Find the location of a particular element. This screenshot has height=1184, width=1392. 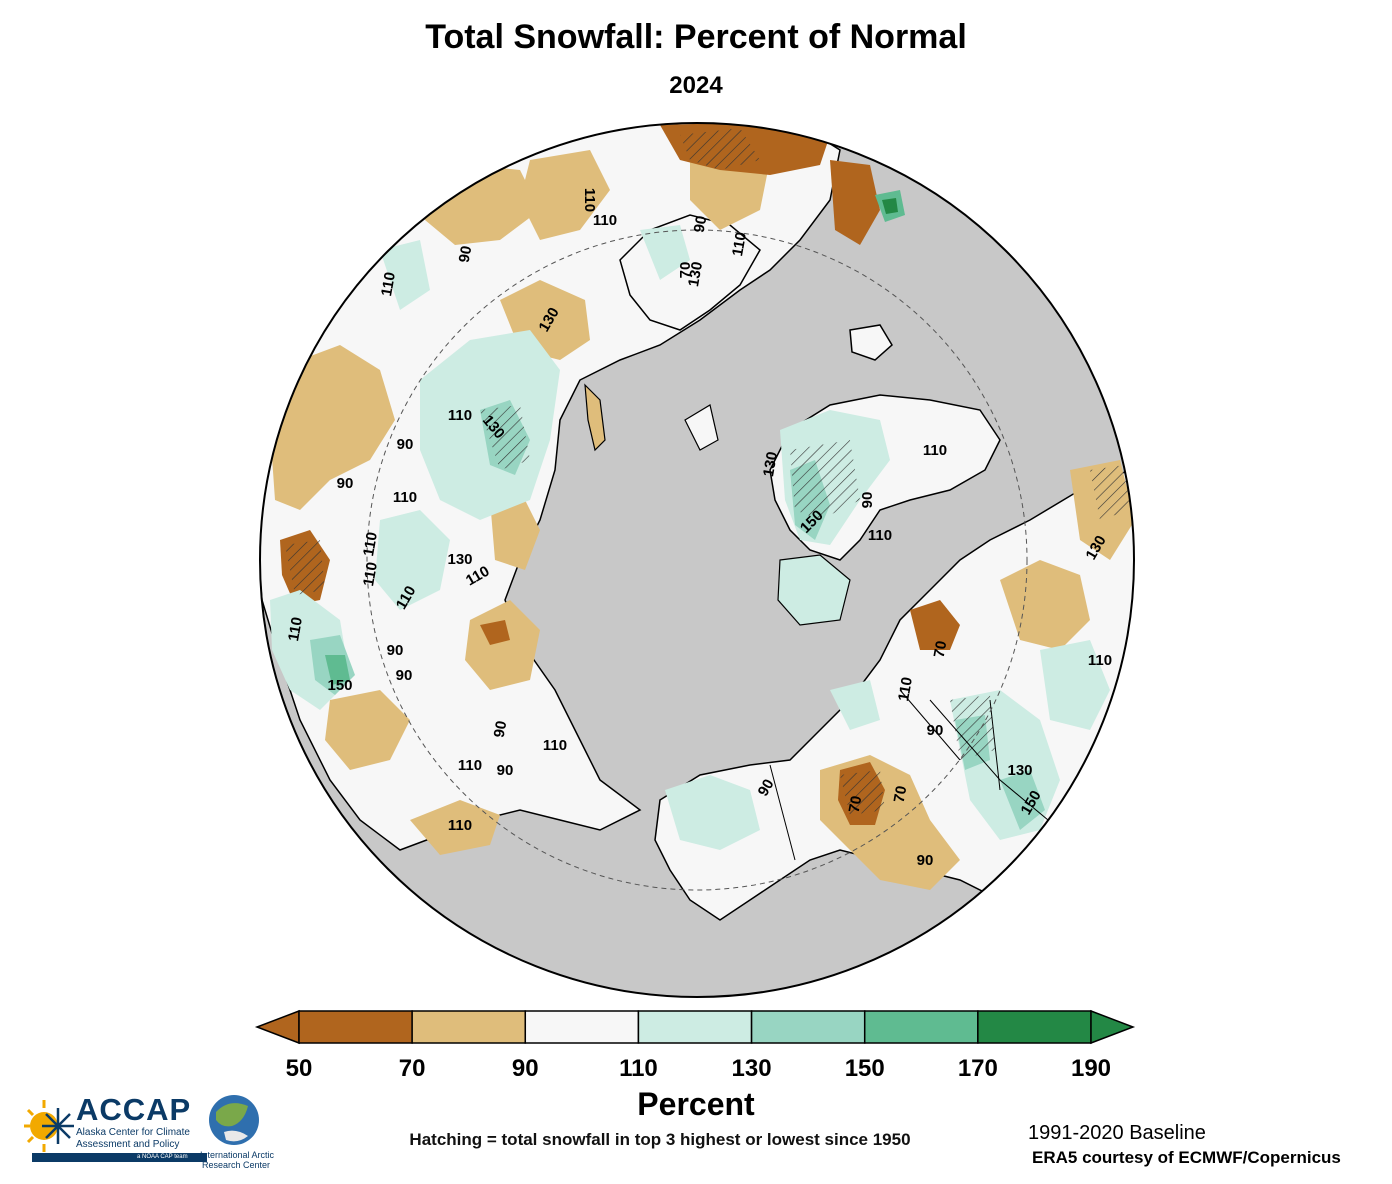

baseline-text: 1991-2020 Baseline is located at coordinates (1117, 1133).